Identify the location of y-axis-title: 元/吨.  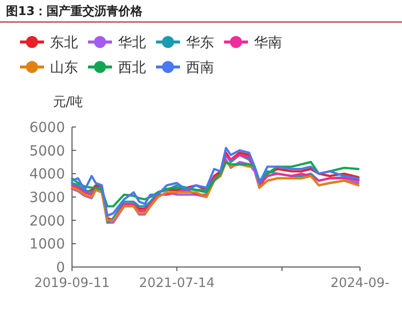
(68, 102).